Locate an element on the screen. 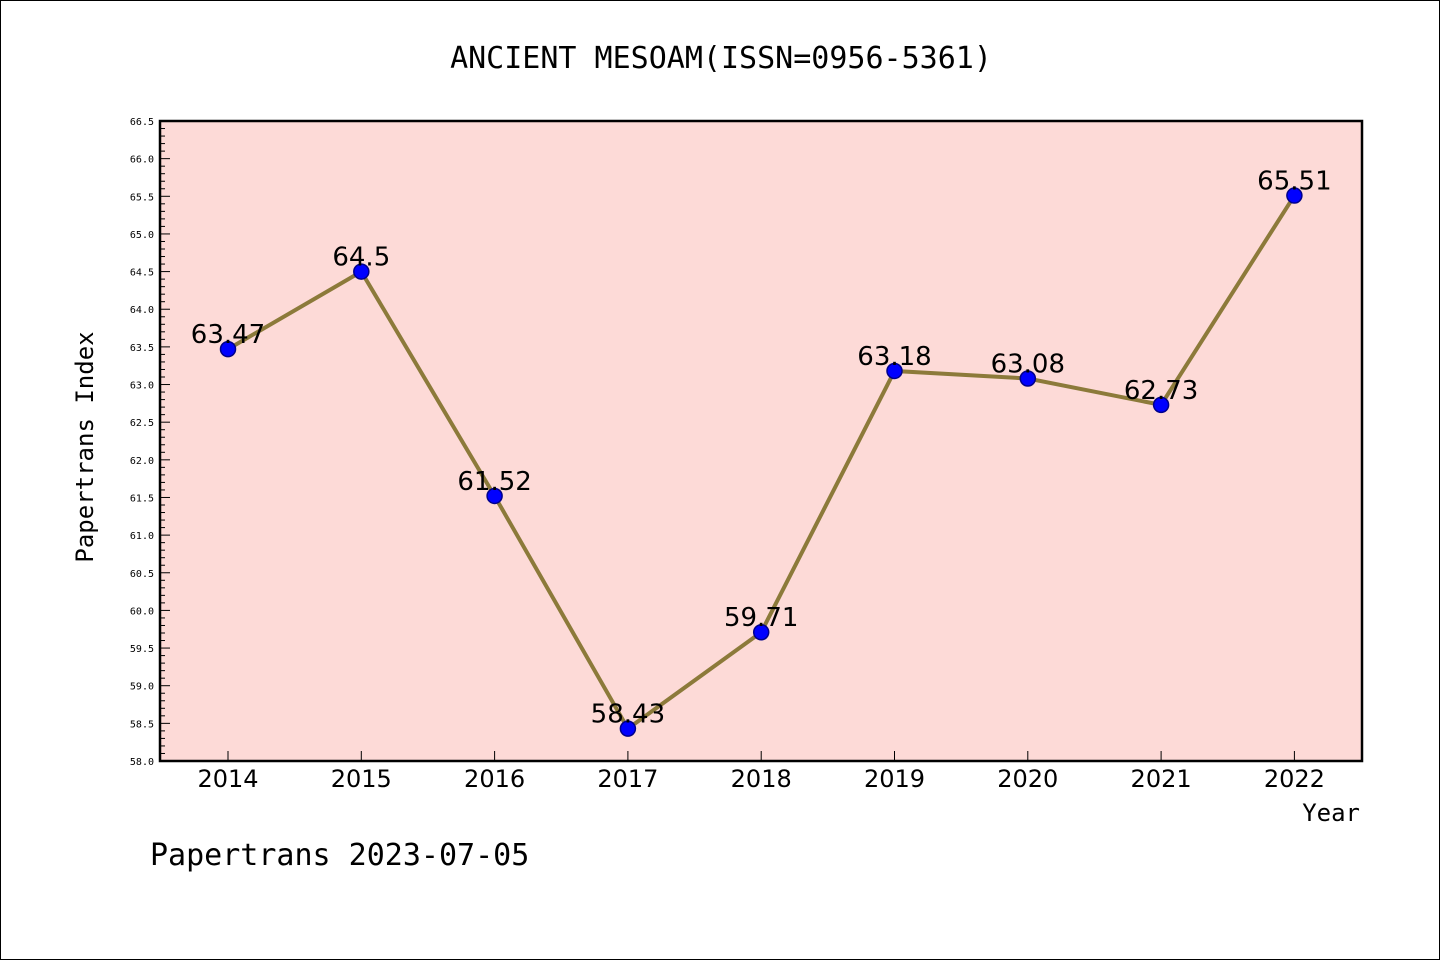 The width and height of the screenshot is (1440, 960). data-label: 64.5 is located at coordinates (361, 258).